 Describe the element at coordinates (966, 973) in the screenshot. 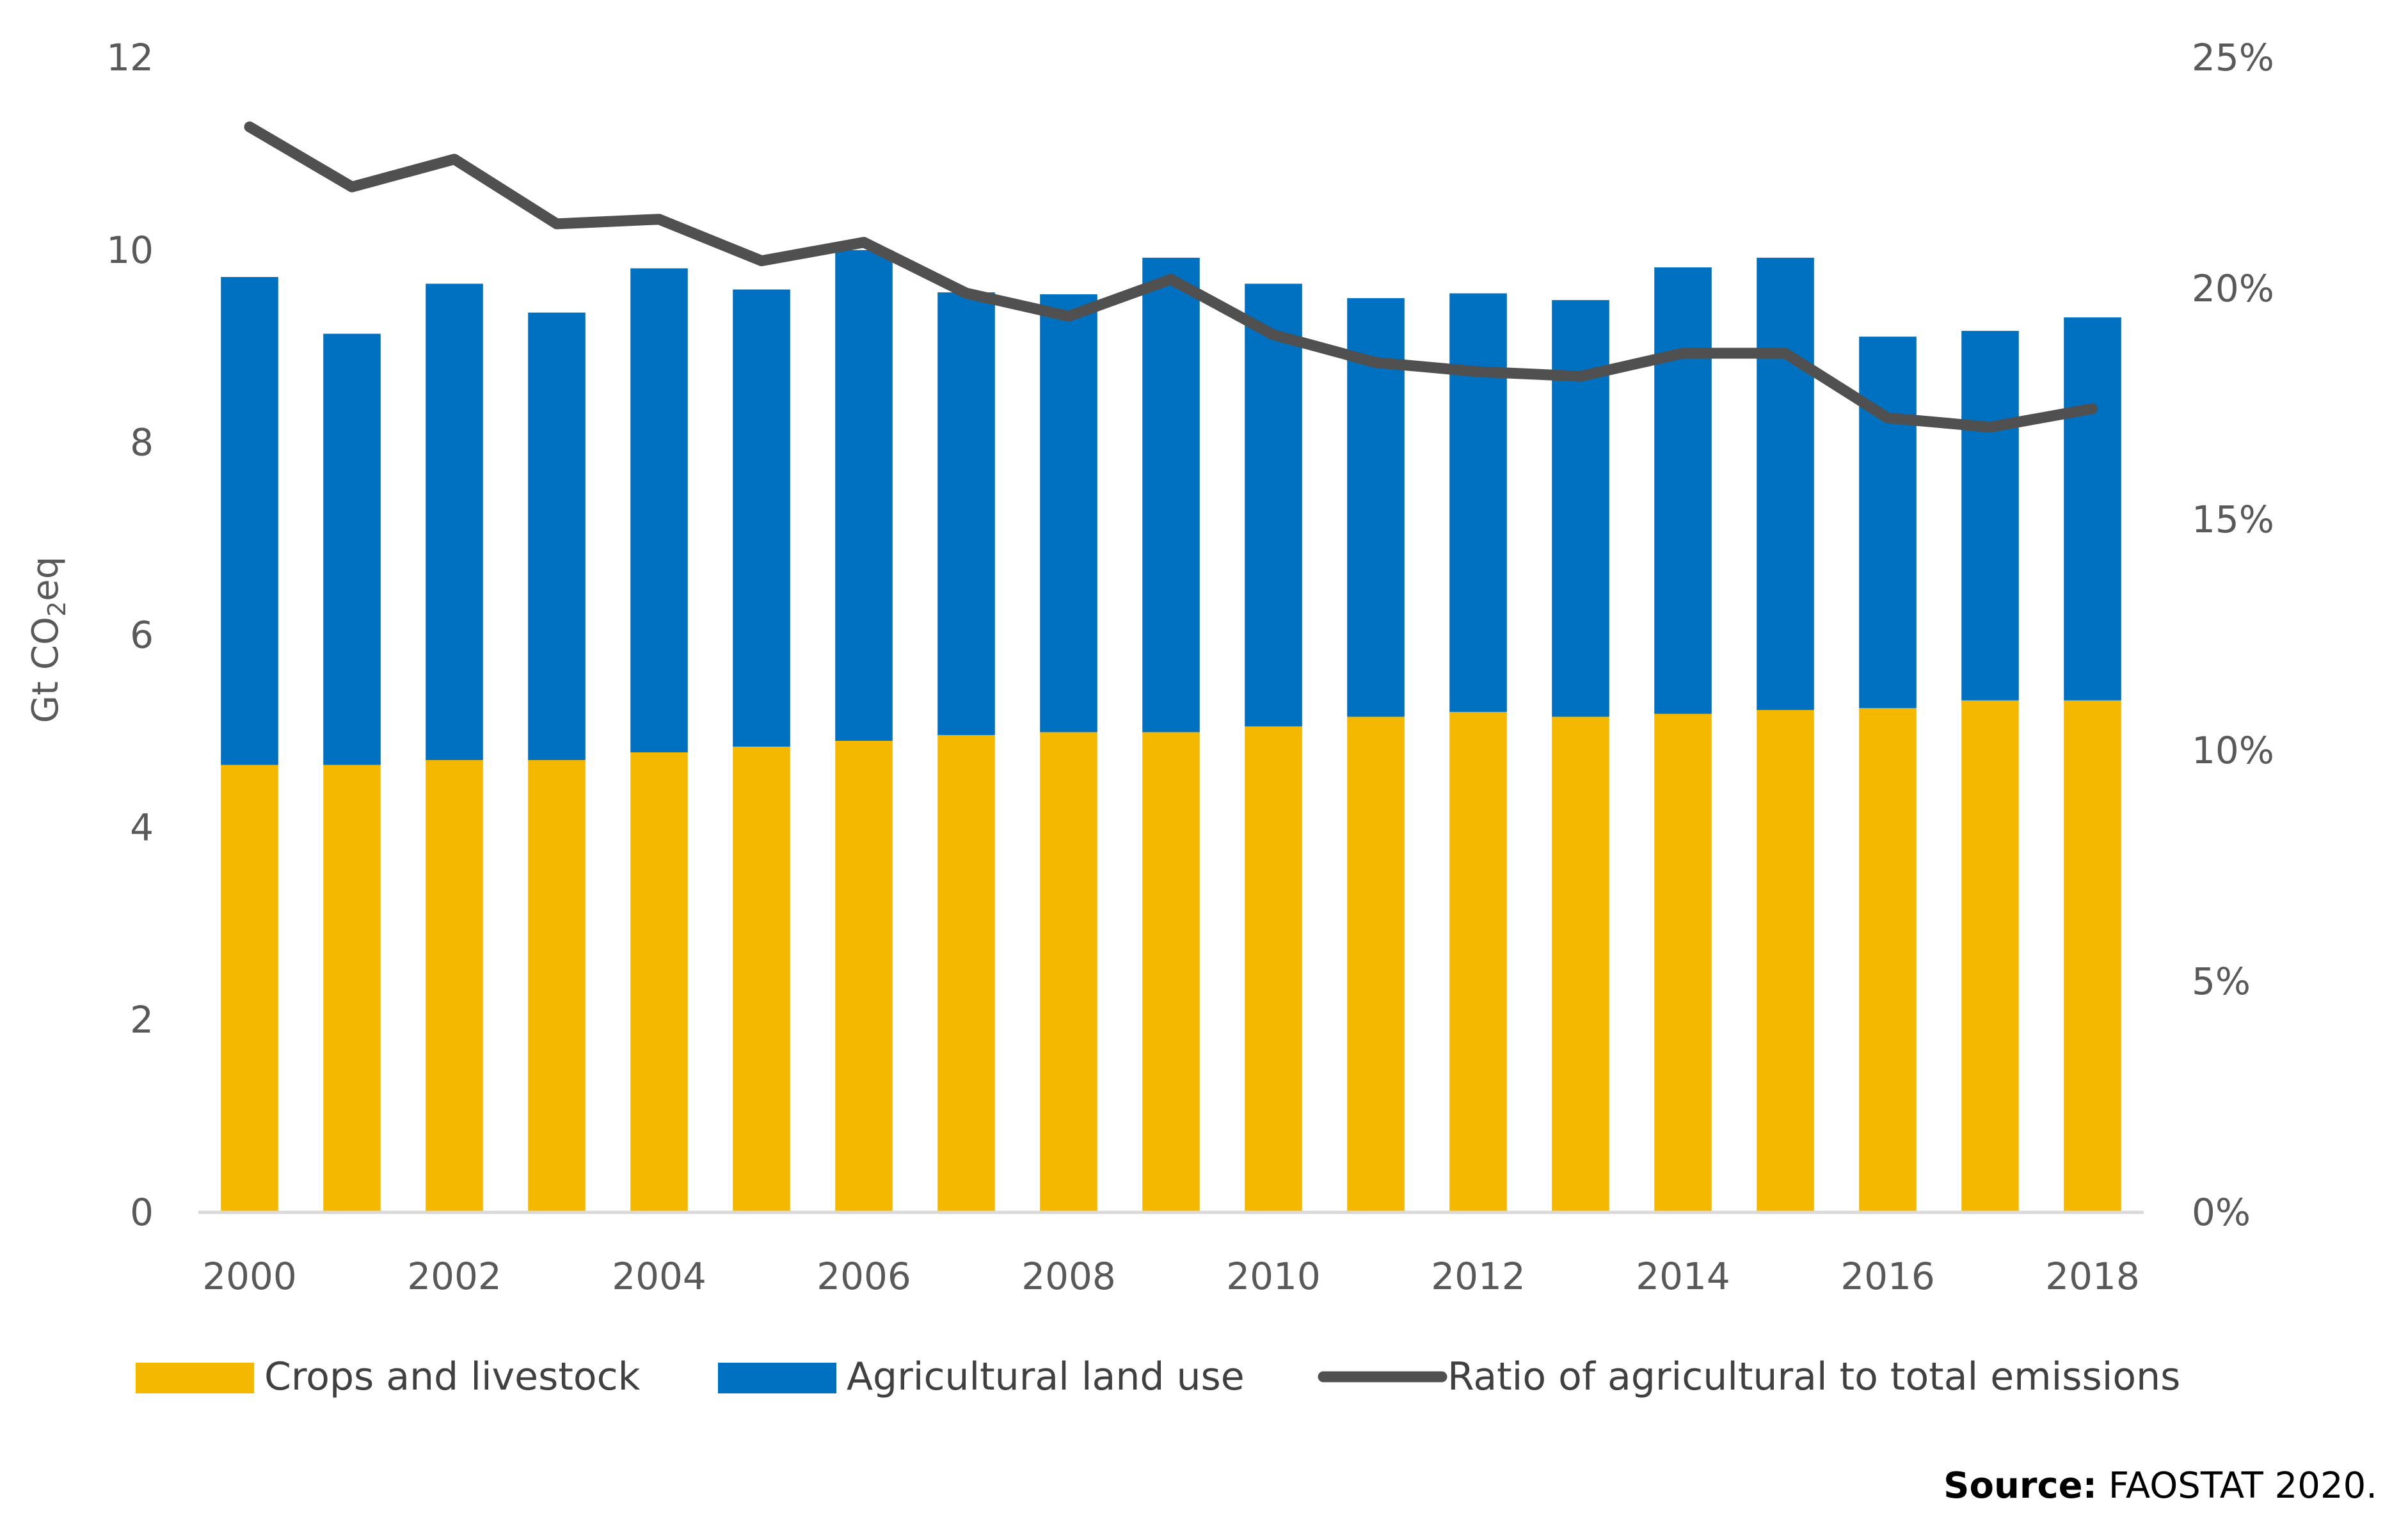

I see `bar-crops-livestock-2007` at that location.